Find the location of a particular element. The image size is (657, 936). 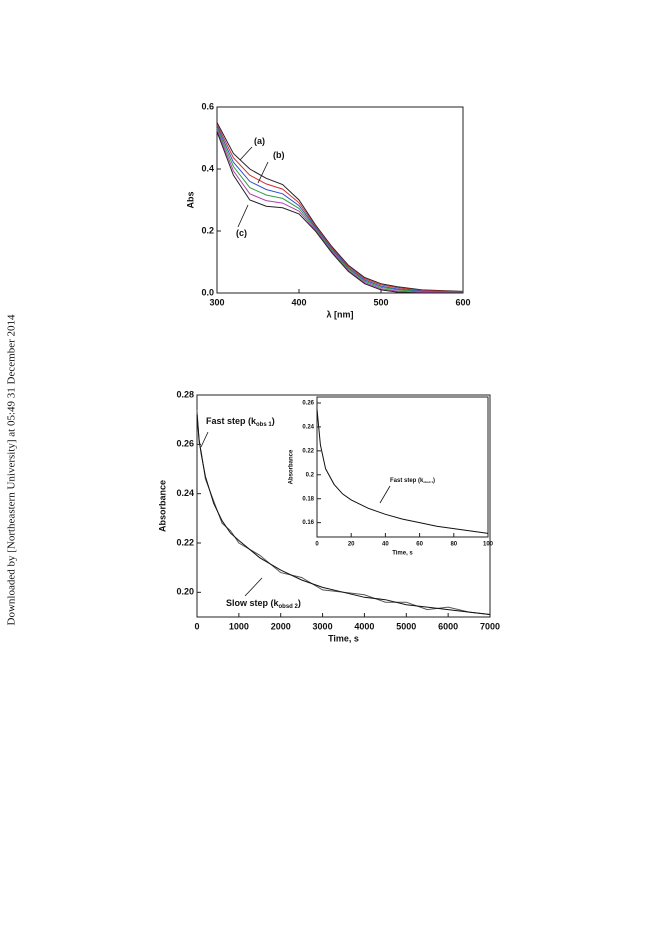

x-tick-label: 4000 is located at coordinates (364, 626).